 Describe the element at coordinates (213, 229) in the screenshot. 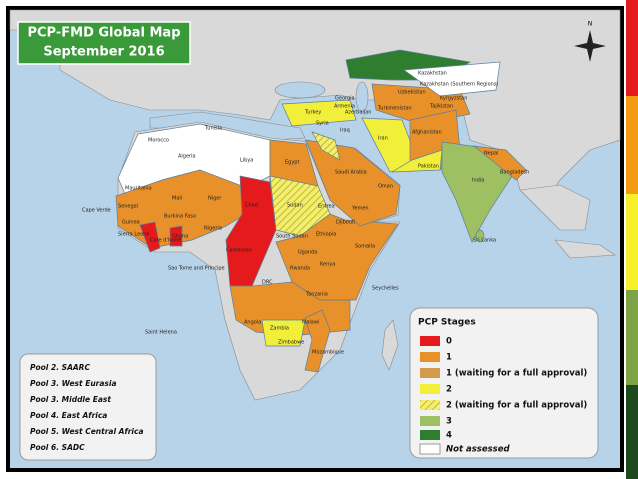

I see `country-label: Nigeria` at that location.